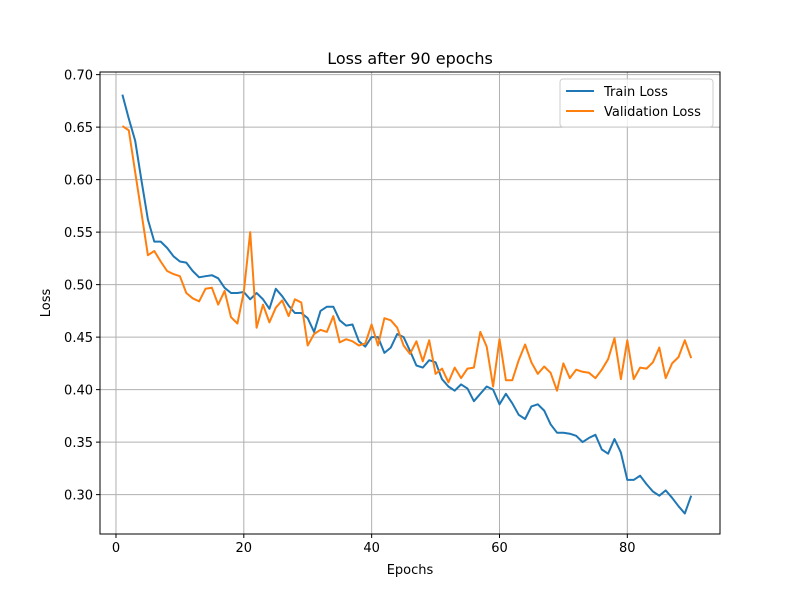 The width and height of the screenshot is (800, 600). What do you see at coordinates (410, 570) in the screenshot?
I see `x-axis-label: Epochs` at bounding box center [410, 570].